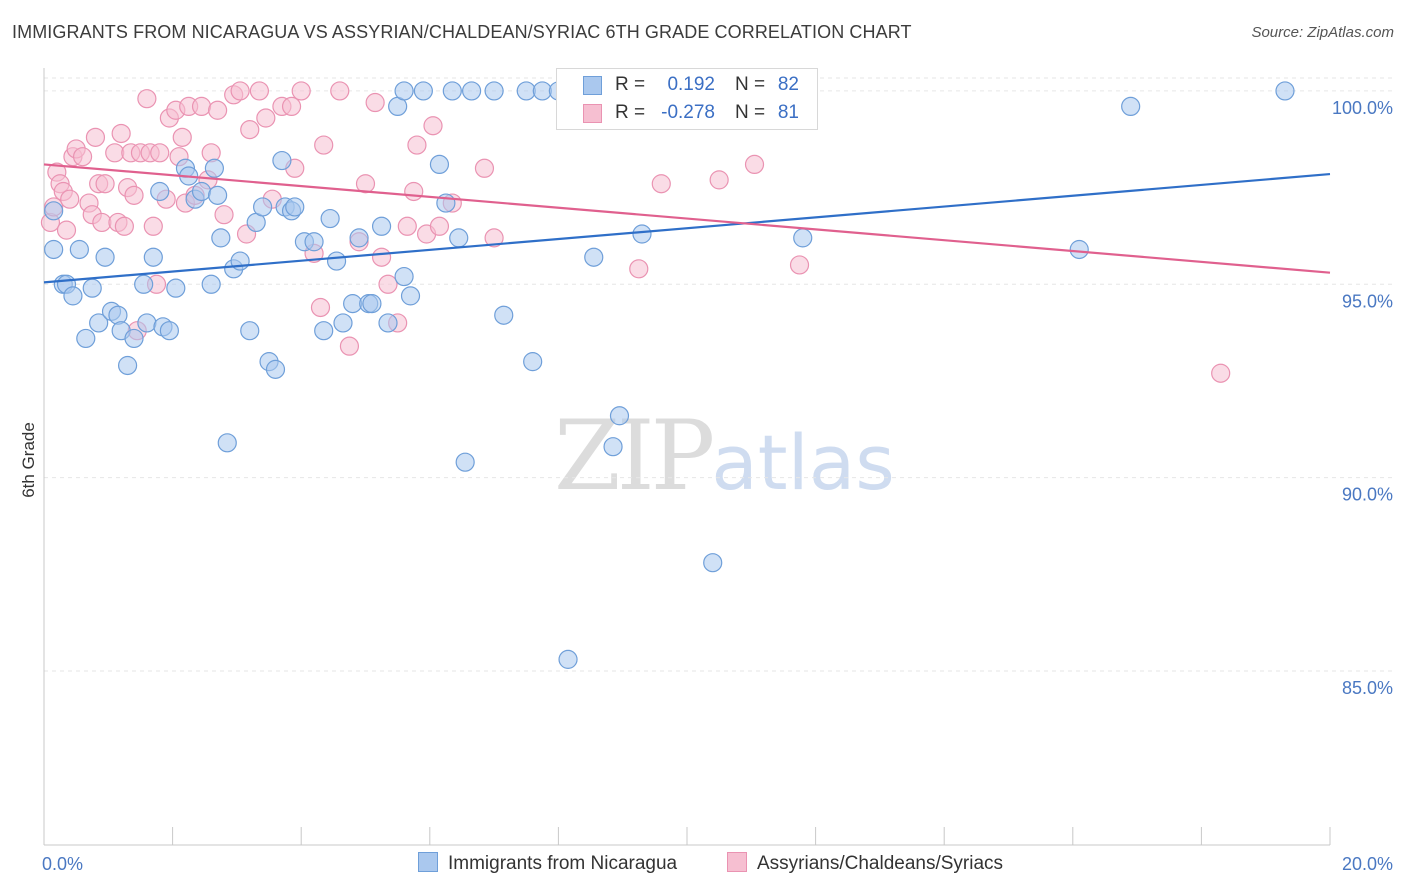  Describe the element at coordinates (1322, 32) in the screenshot. I see `source-note: Source: ZipAtlas.com` at that location.